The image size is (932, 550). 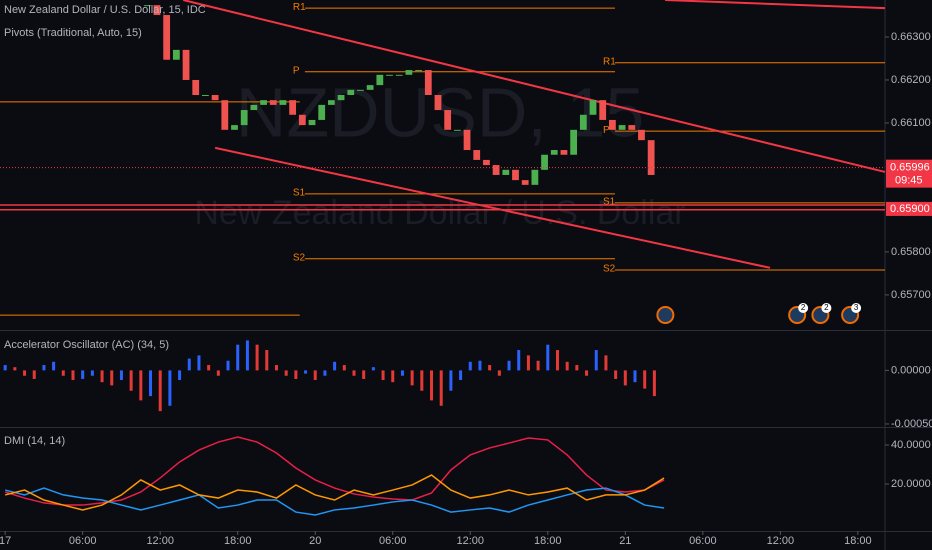 I want to click on alert-price-badge, so click(x=909, y=208).